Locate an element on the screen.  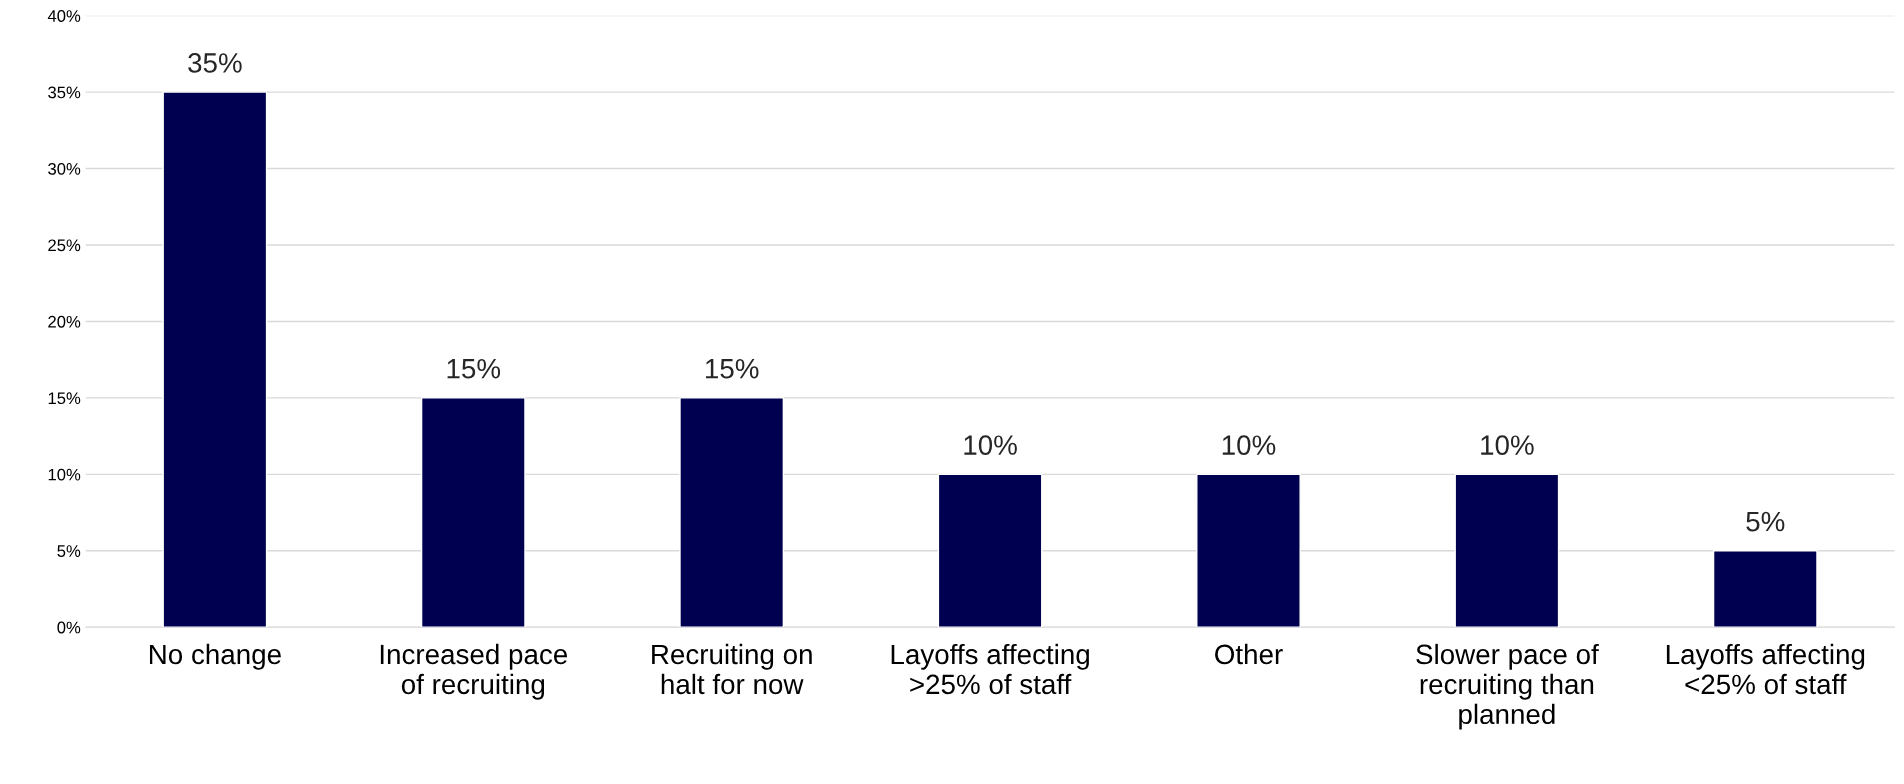
x-tick-label: No change is located at coordinates (215, 656).